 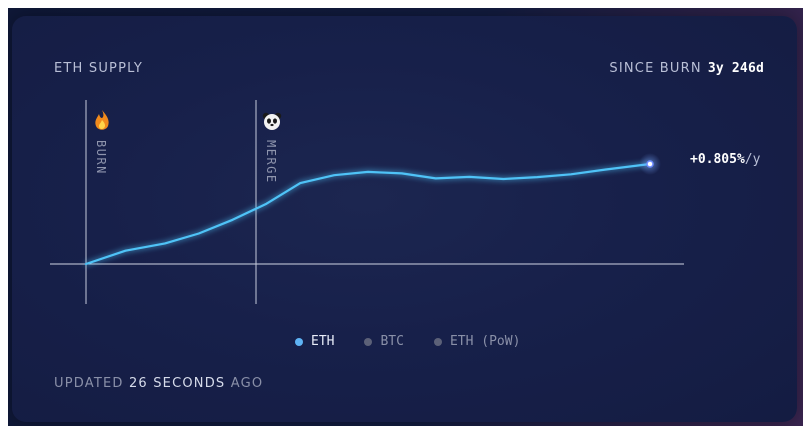 I want to click on legend-item-eth: ETH, so click(x=314, y=341).